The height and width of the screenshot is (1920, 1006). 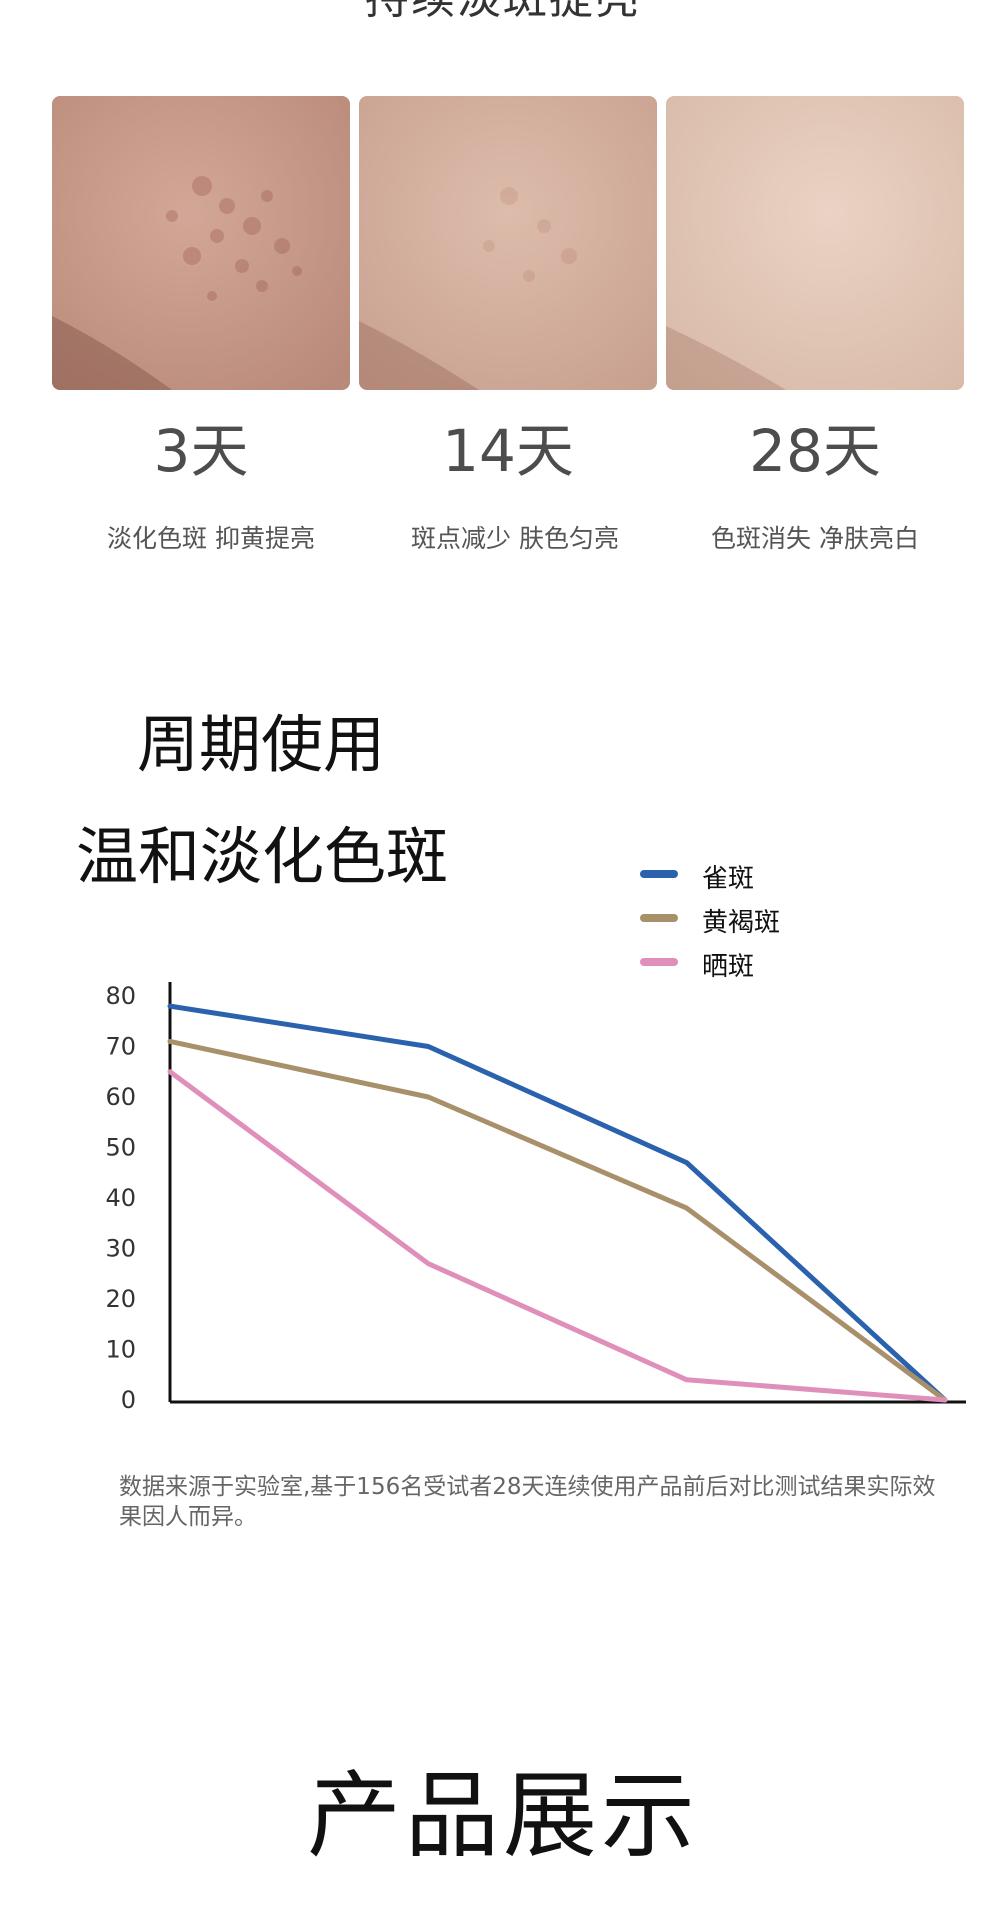 I want to click on skin-photo-day28, so click(x=815, y=243).